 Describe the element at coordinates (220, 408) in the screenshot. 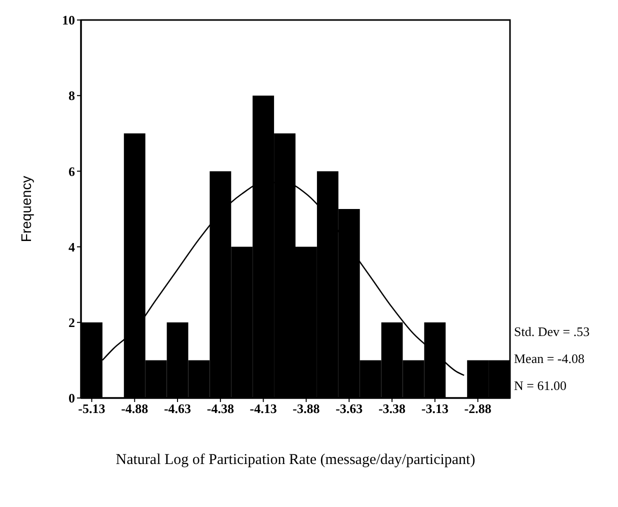

I see `x-tick-label: -4.38` at that location.